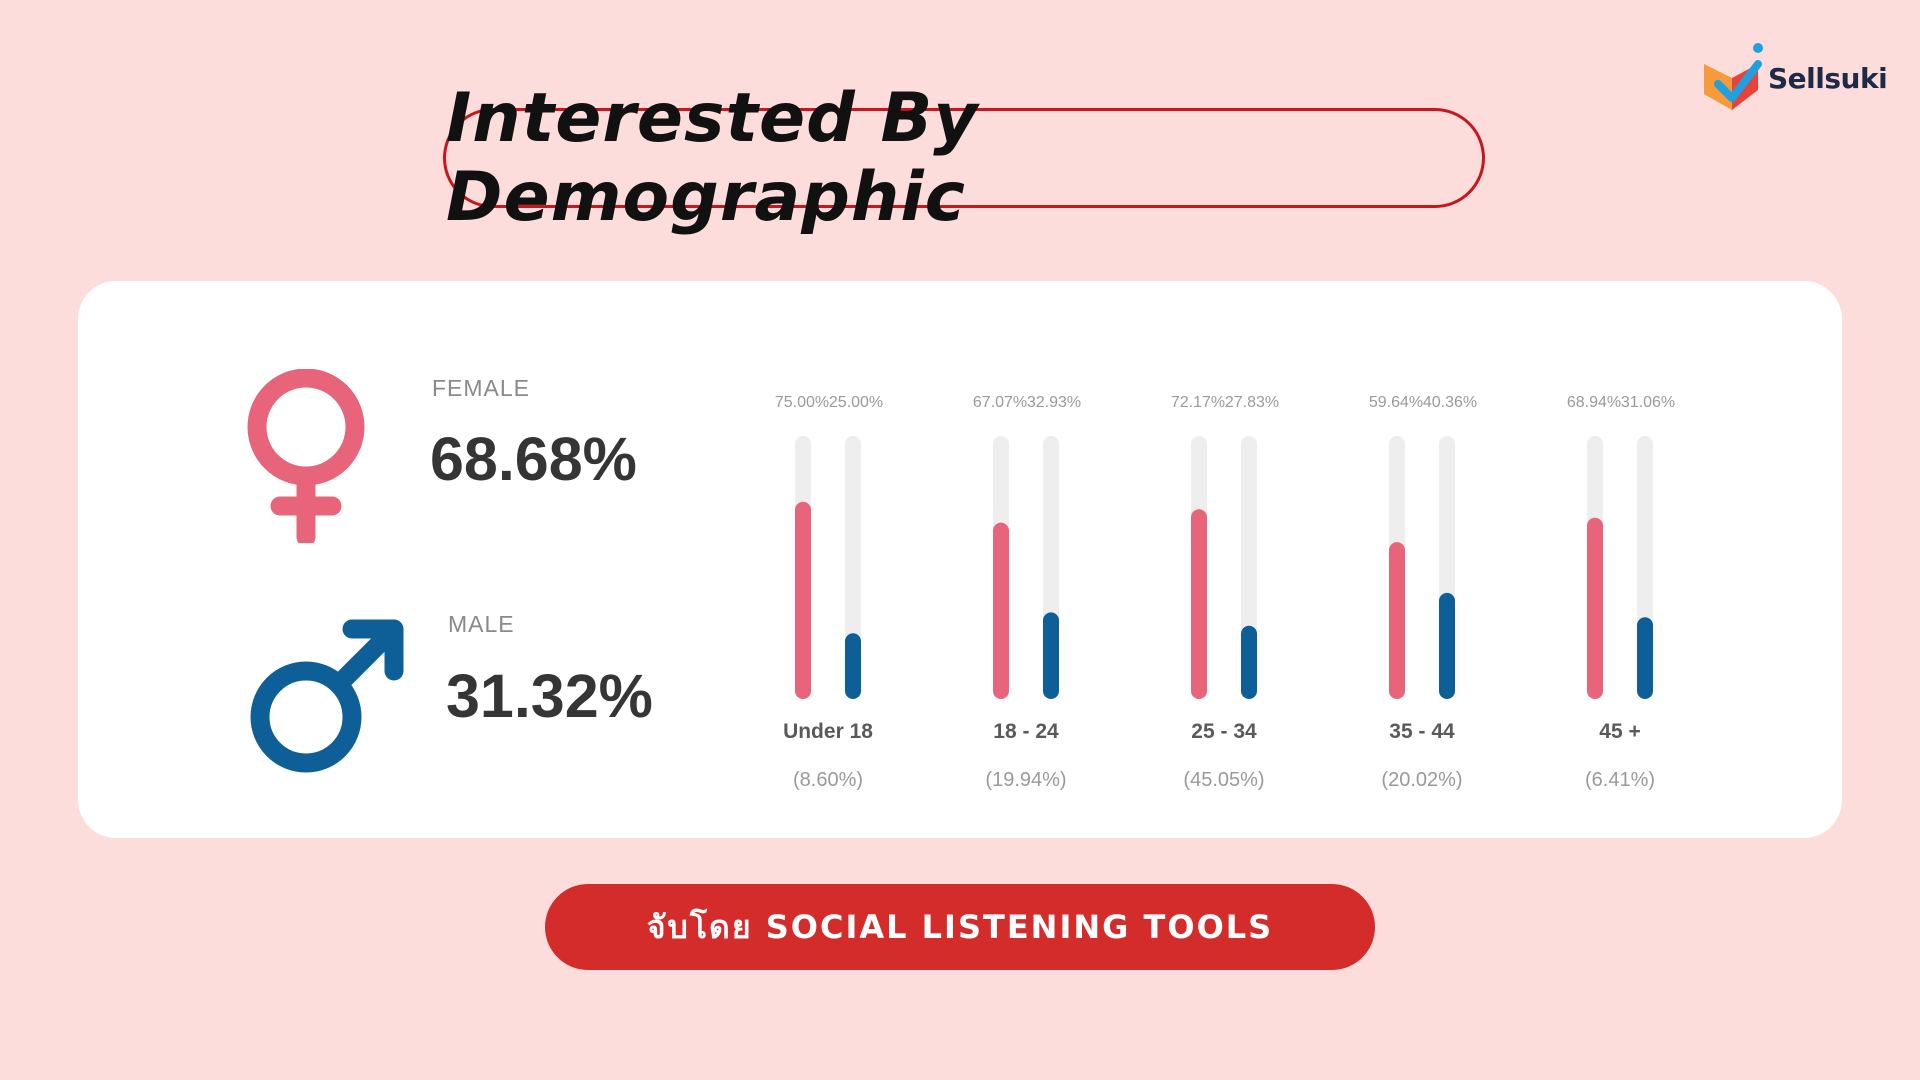 This screenshot has height=1080, width=1920. What do you see at coordinates (481, 388) in the screenshot?
I see `female-label: FEMALE` at bounding box center [481, 388].